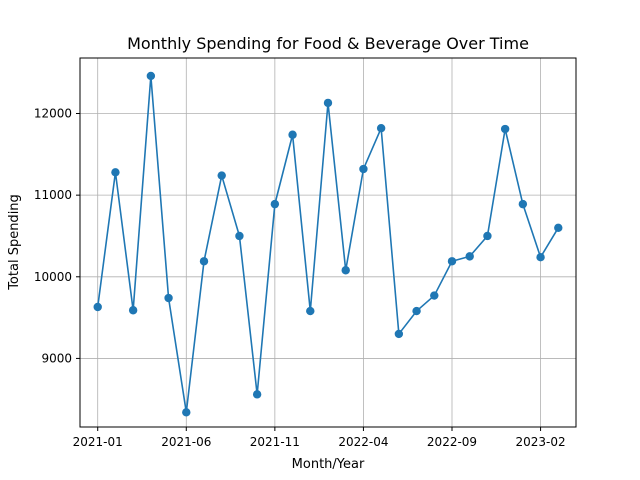 The image size is (640, 480). I want to click on y-tick-label: 11000, so click(53, 195).